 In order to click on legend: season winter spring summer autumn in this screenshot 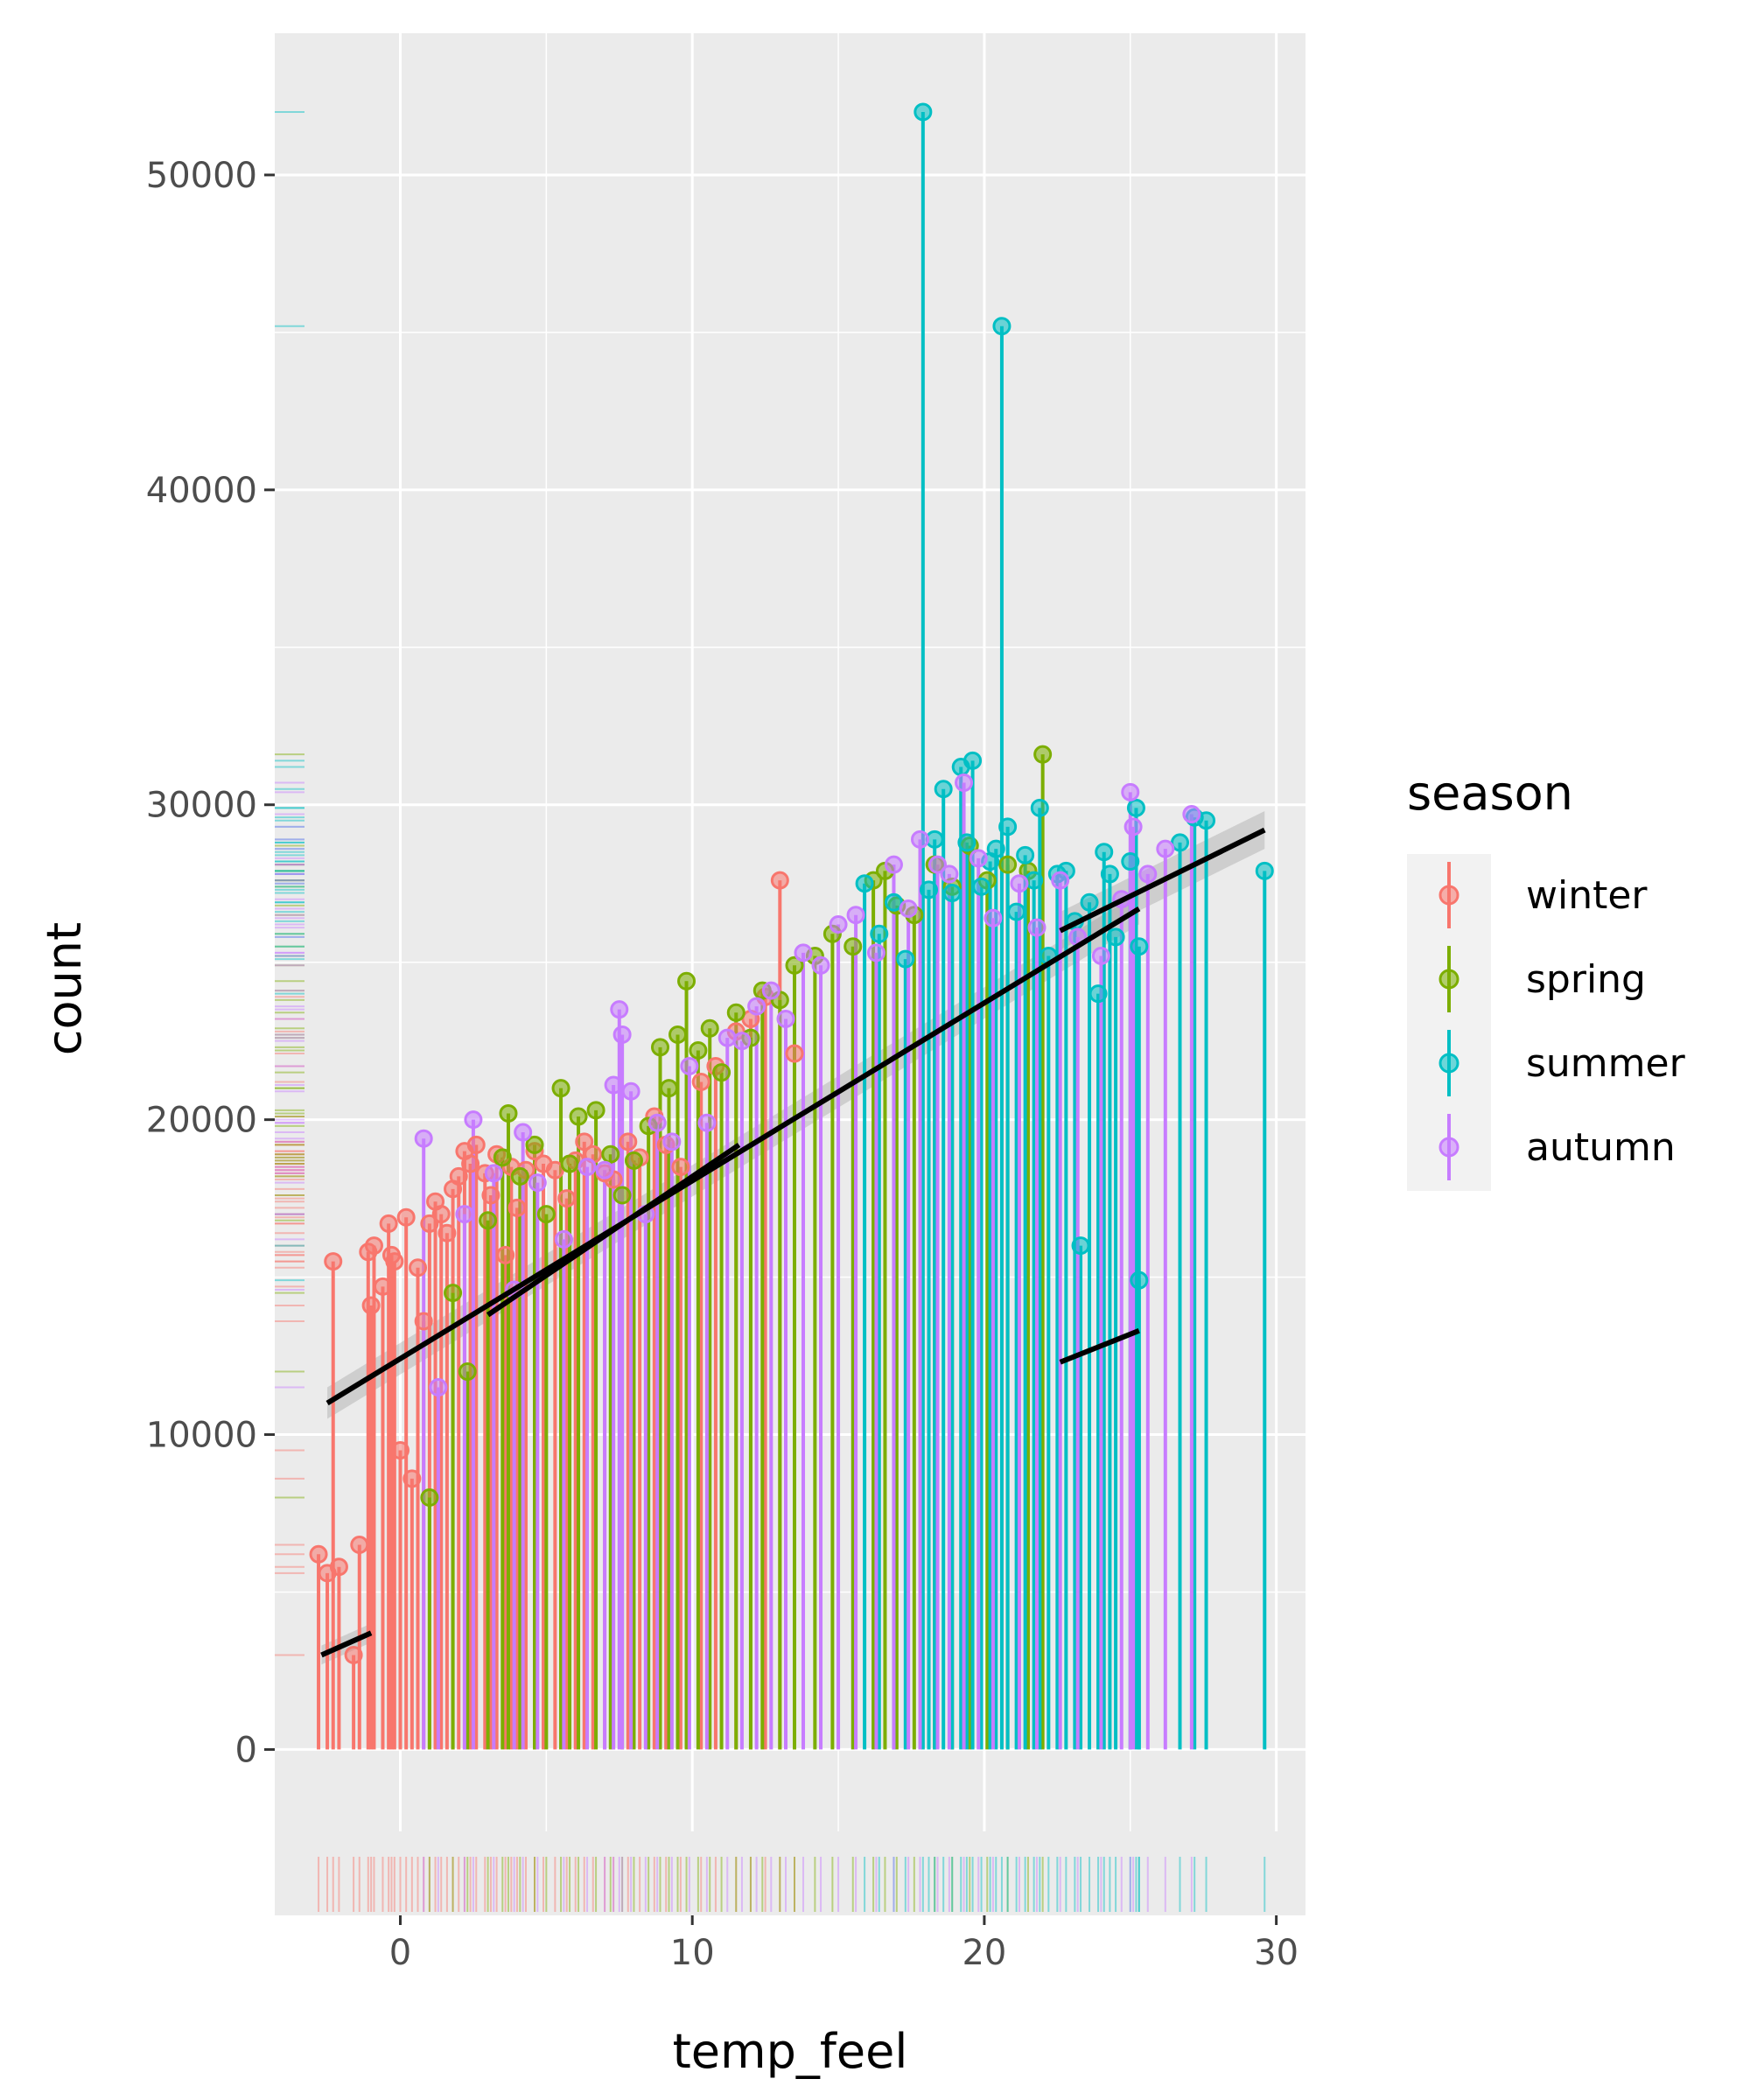, I will do `click(1546, 978)`.